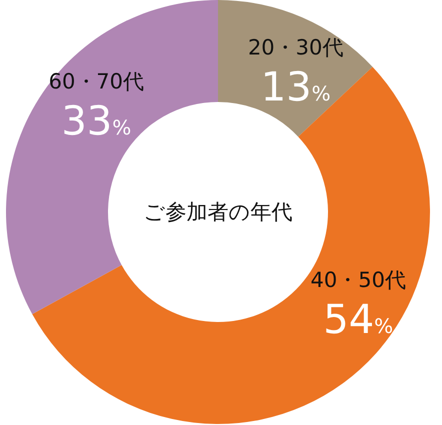  Describe the element at coordinates (218, 212) in the screenshot. I see `title: ご参加者の年代` at that location.